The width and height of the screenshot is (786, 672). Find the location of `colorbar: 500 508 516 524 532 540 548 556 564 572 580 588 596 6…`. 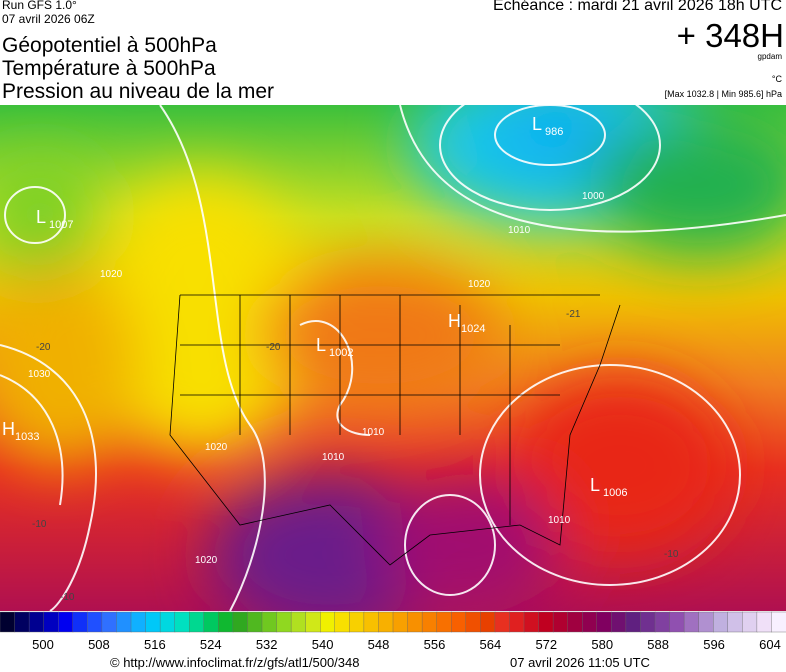

colorbar: 500 508 516 524 532 540 548 556 564 572 580 588 596 6… is located at coordinates (393, 631).